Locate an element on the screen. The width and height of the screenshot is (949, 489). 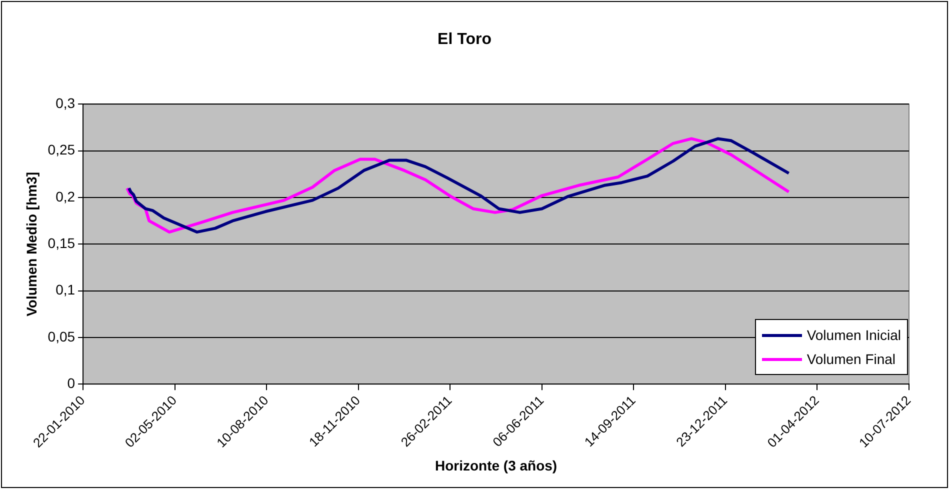
x-axis-title: Horizonte (3 años) is located at coordinates (496, 465).